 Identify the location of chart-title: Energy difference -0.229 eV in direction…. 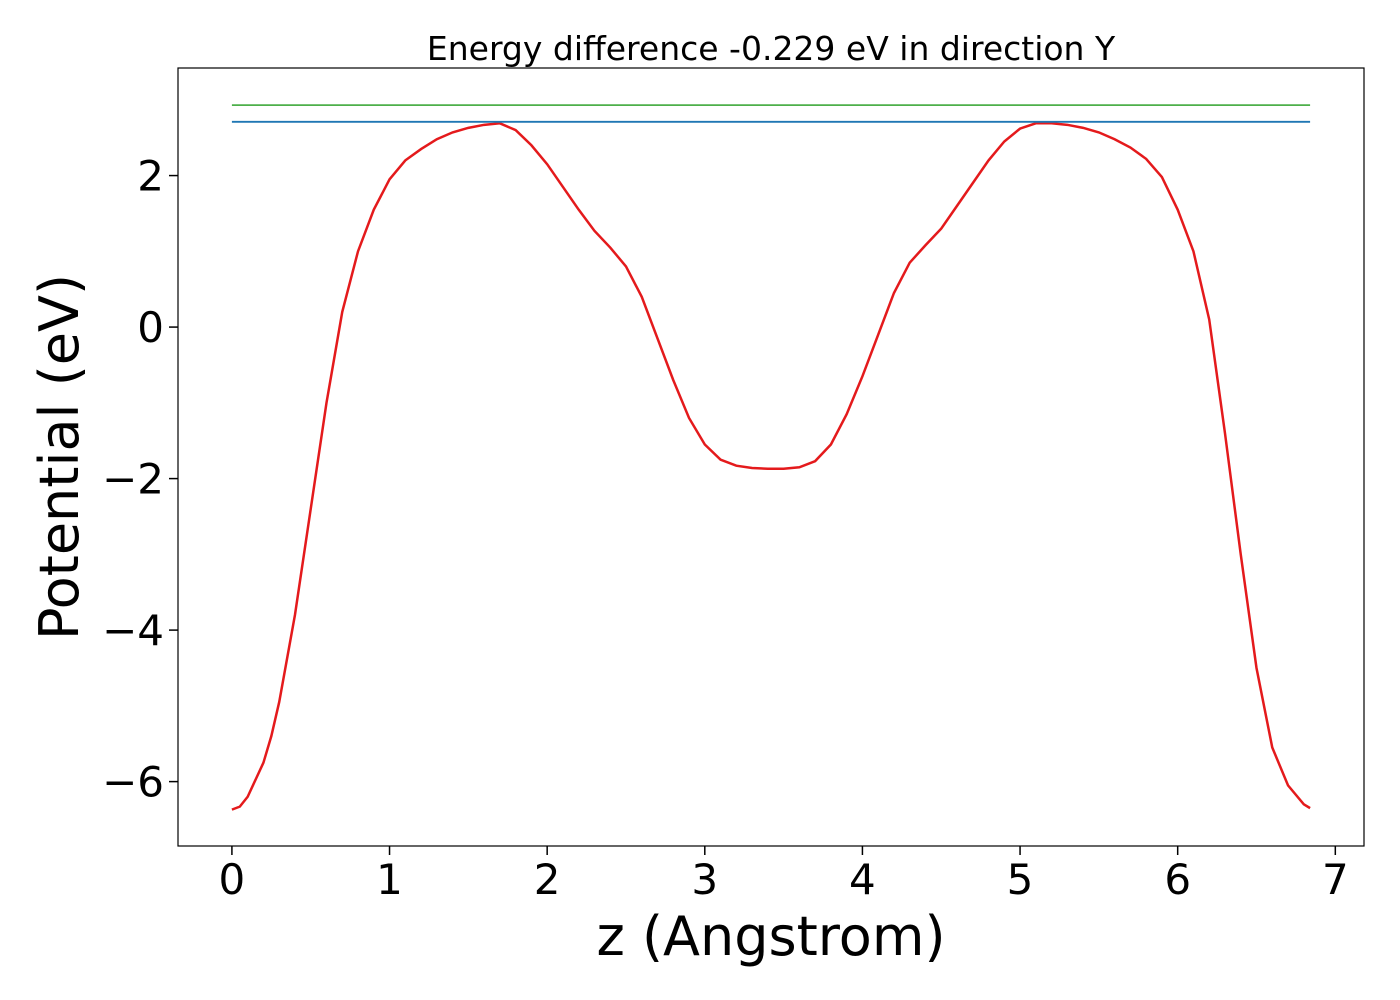
(771, 48).